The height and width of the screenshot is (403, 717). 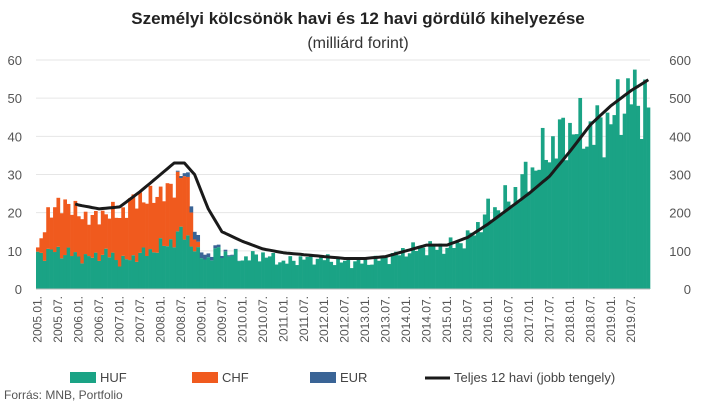 I want to click on source-note: Forrás: MNB, Portfolio, so click(x=63, y=395).